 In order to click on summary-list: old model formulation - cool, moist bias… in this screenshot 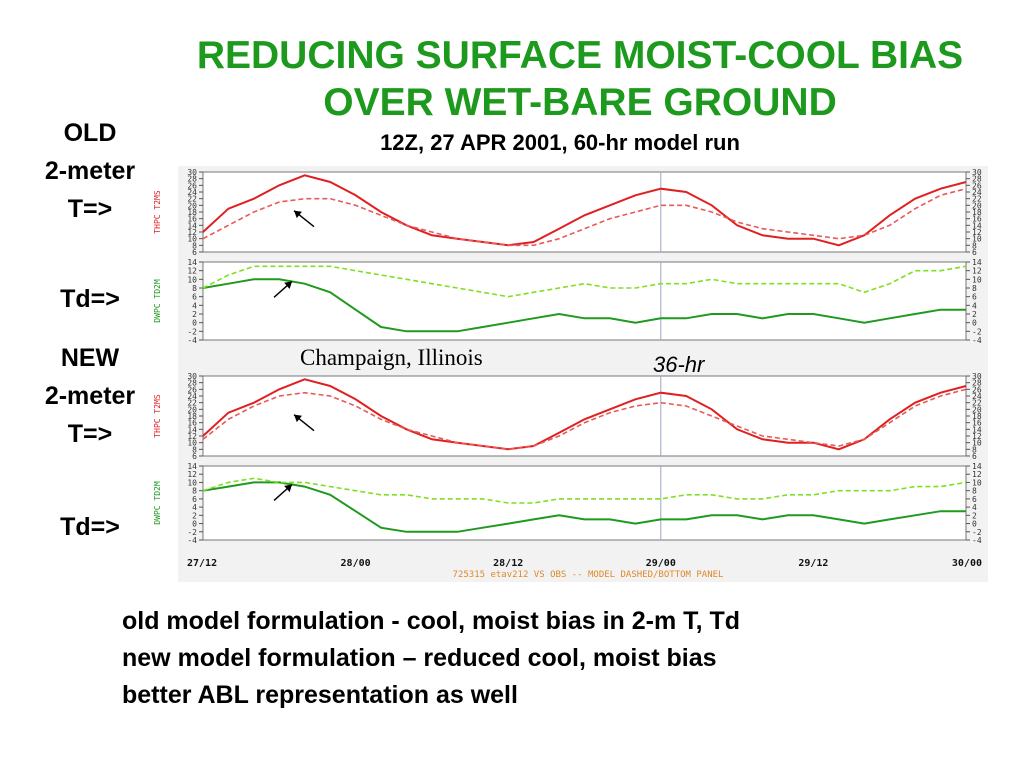, I will do `click(517, 658)`.